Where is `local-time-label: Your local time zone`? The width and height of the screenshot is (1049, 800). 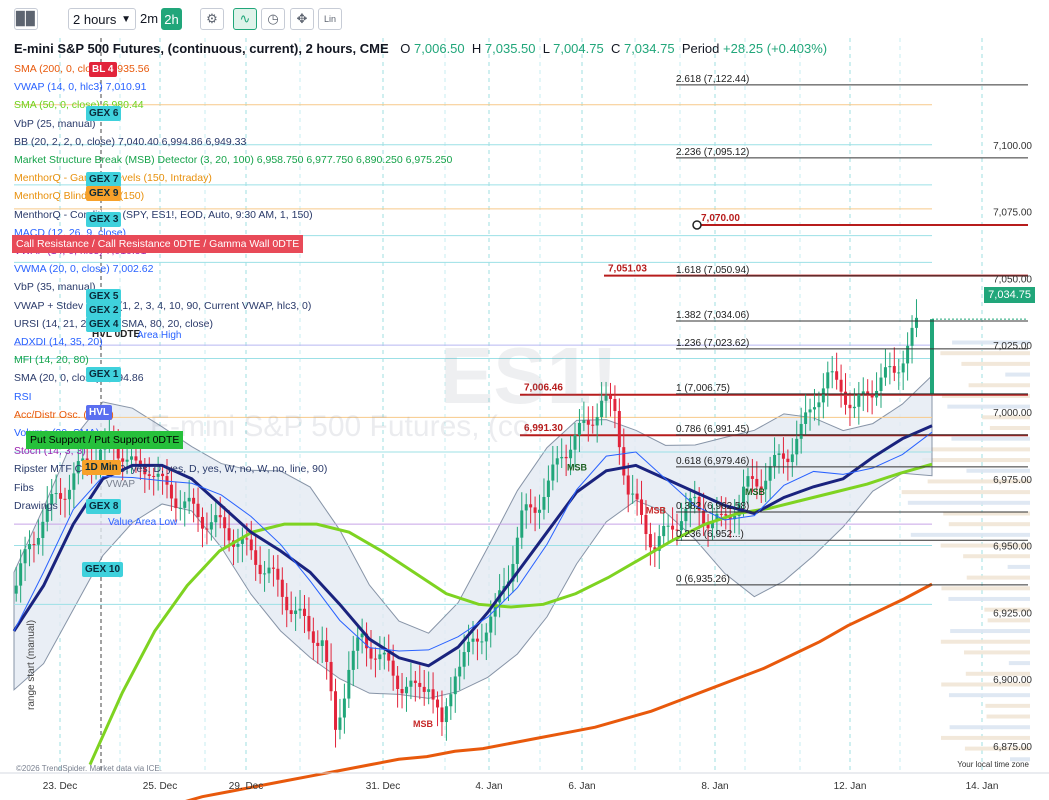
local-time-label: Your local time zone is located at coordinates (993, 764).